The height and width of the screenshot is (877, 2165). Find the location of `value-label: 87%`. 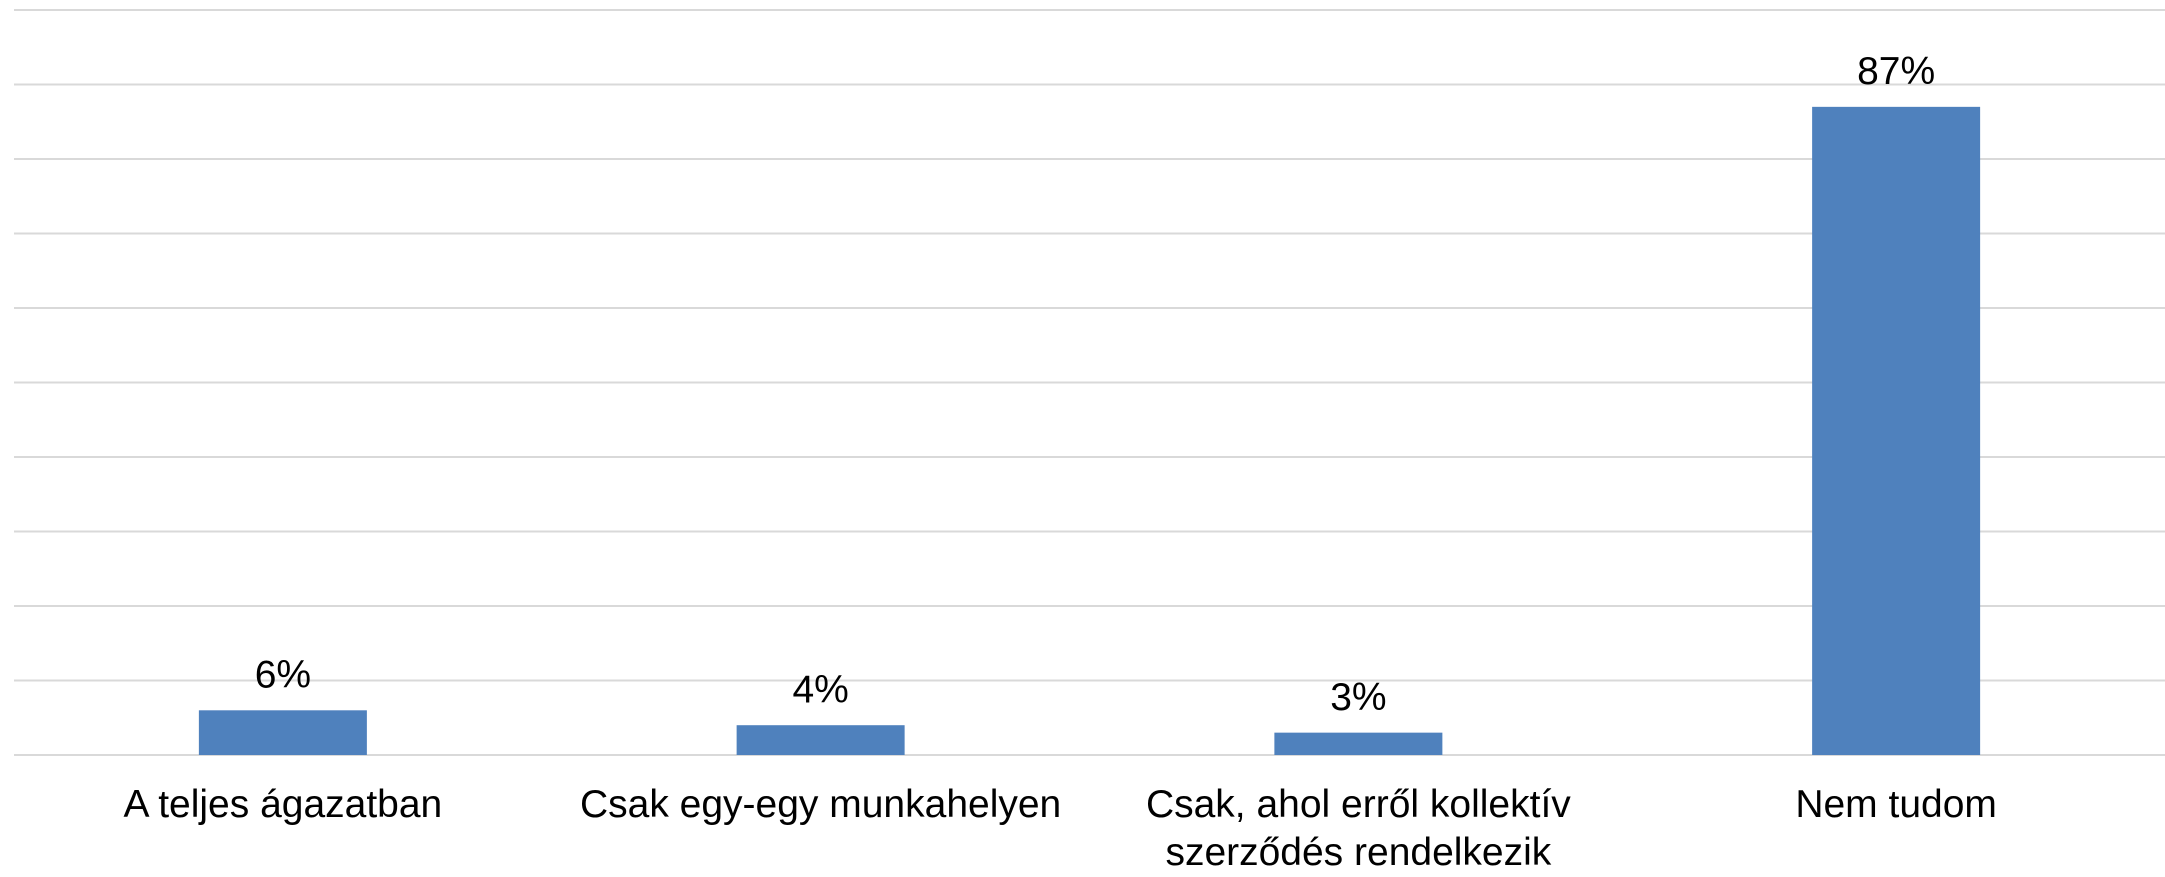

value-label: 87% is located at coordinates (1896, 71).